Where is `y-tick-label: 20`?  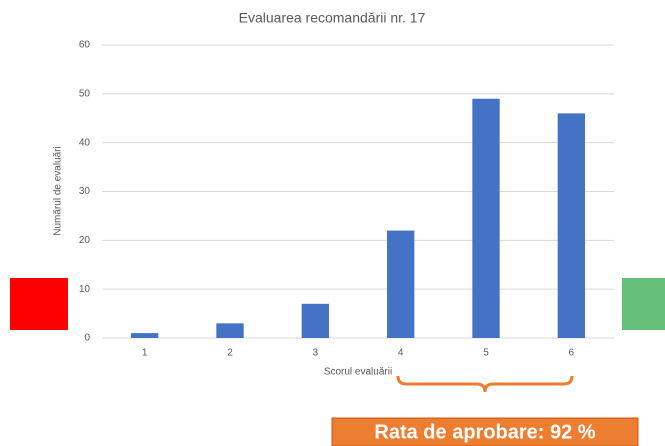 y-tick-label: 20 is located at coordinates (85, 240).